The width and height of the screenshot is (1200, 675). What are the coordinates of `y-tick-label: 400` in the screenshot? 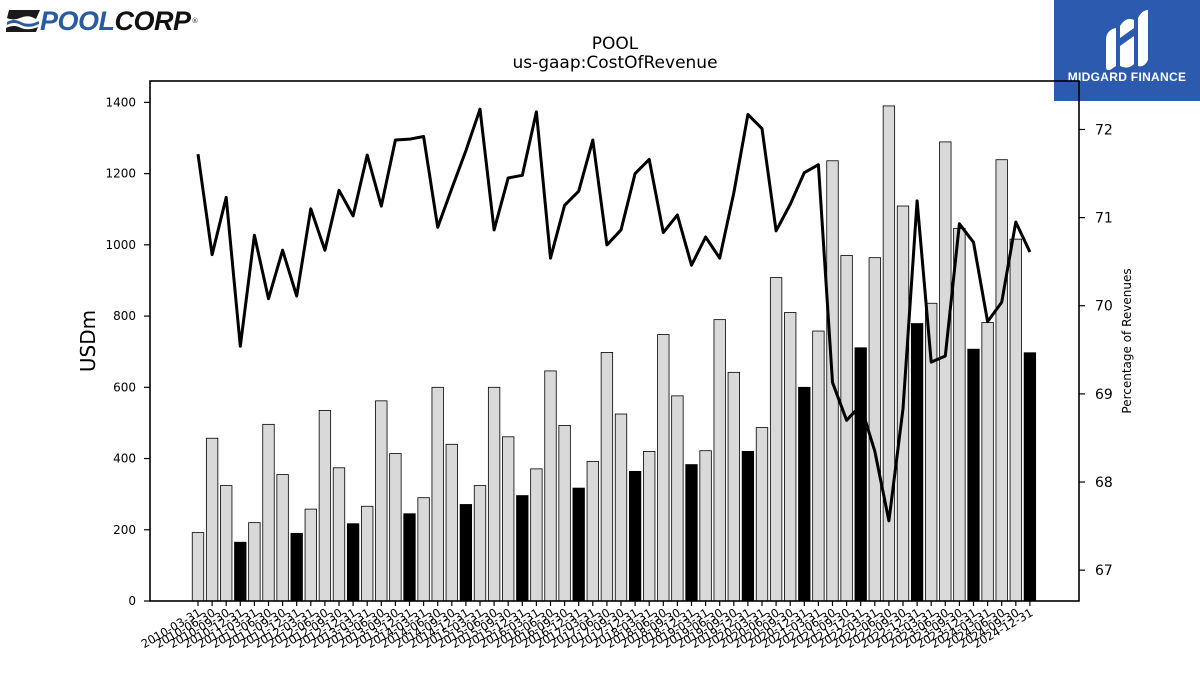 It's located at (124, 459).